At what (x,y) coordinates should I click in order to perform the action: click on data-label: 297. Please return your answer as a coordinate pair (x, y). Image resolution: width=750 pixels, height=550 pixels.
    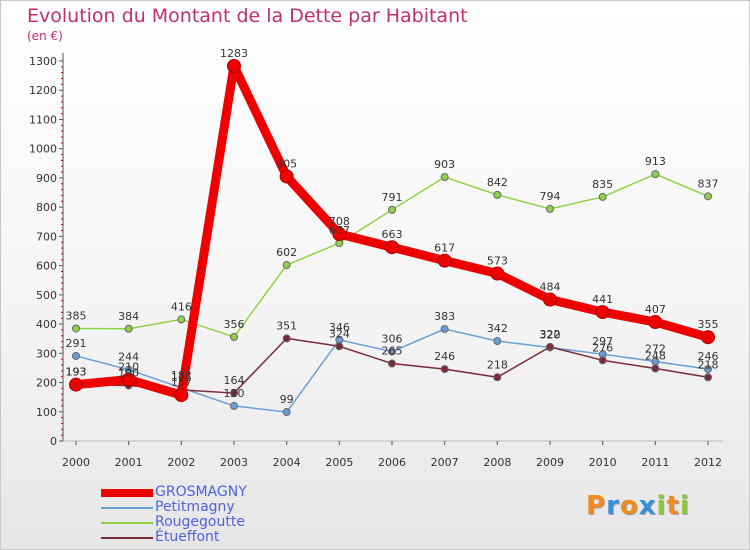
    Looking at the image, I should click on (602, 341).